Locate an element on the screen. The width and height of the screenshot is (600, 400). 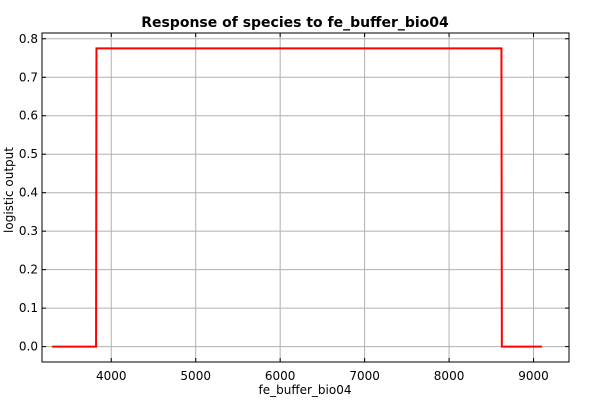
y-tick-label: 0.2 is located at coordinates (28, 270).